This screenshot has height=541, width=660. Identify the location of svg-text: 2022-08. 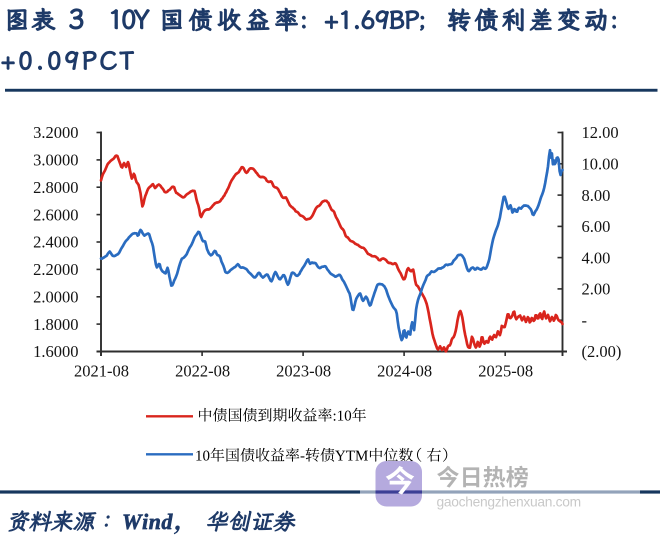
(202, 371).